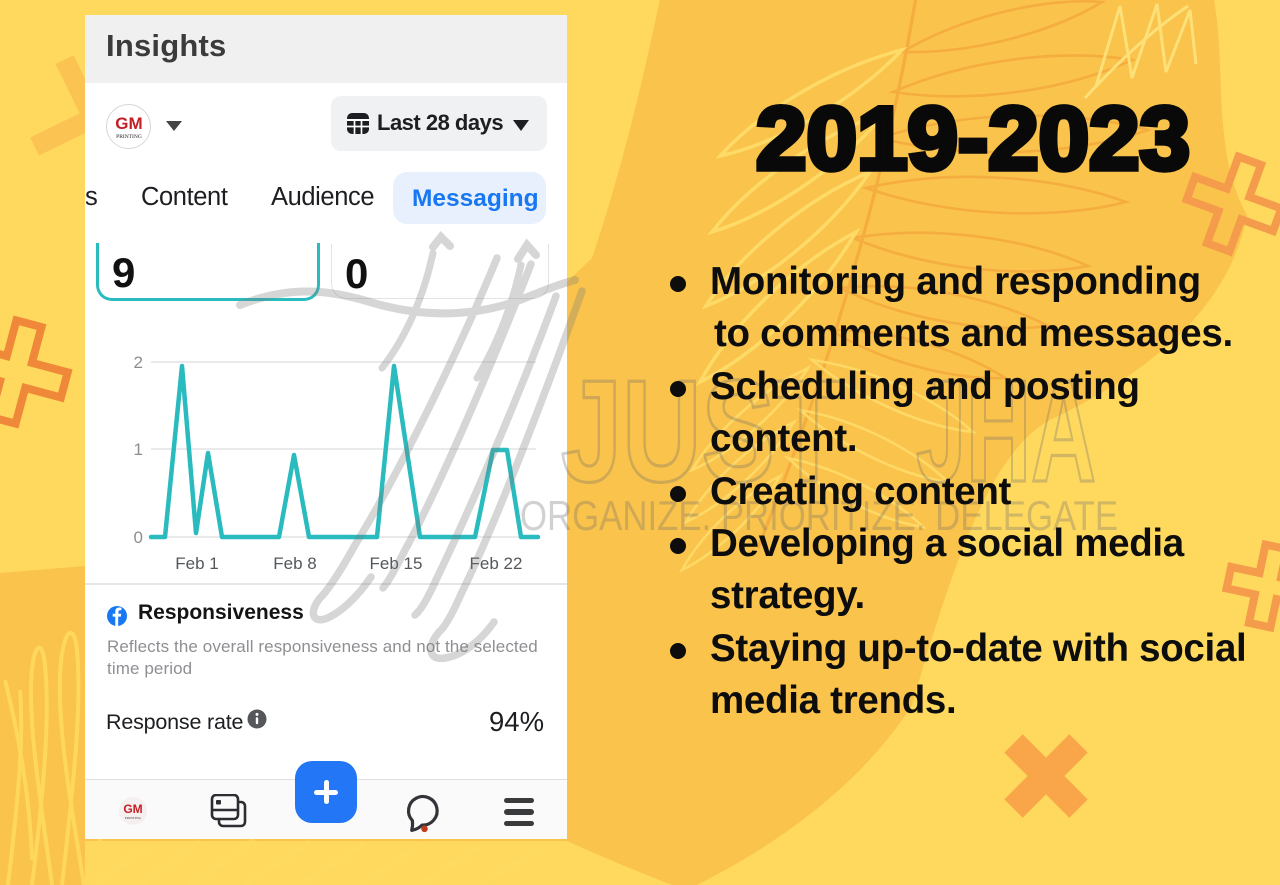 The image size is (1280, 885). Describe the element at coordinates (396, 563) in the screenshot. I see `svg-text: Feb 15` at that location.